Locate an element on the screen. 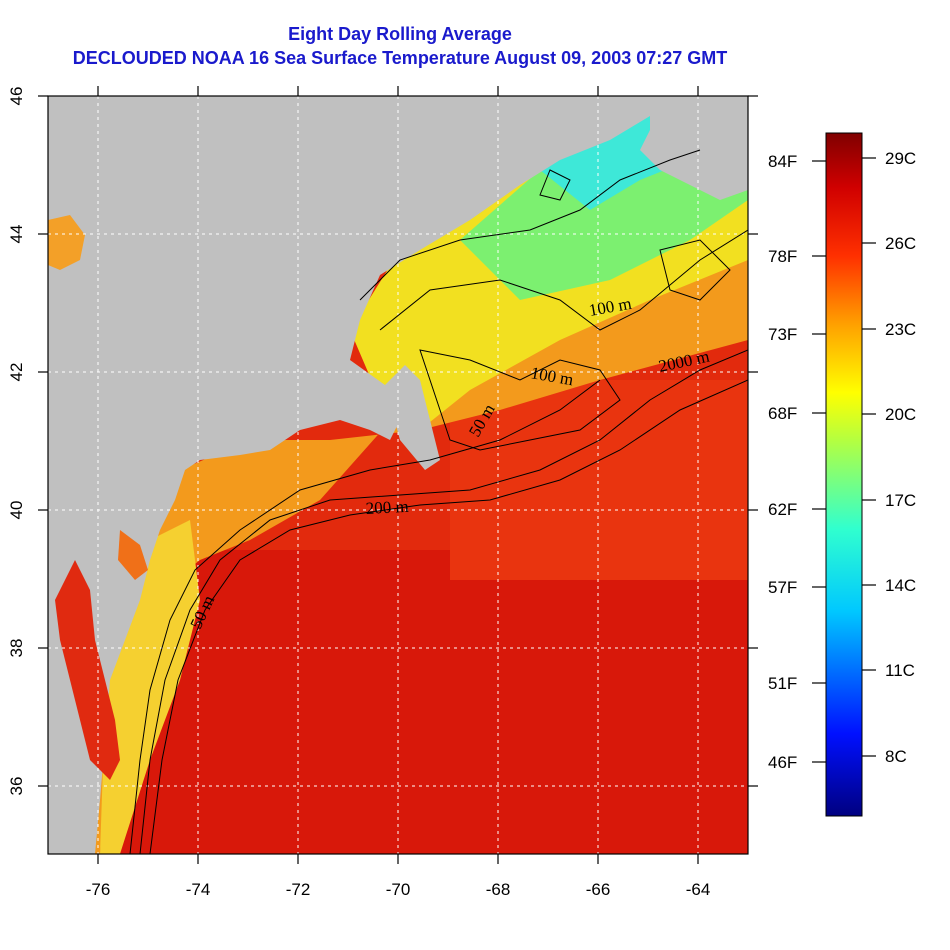 This screenshot has height=950, width=950. colorbar is located at coordinates (844, 474).